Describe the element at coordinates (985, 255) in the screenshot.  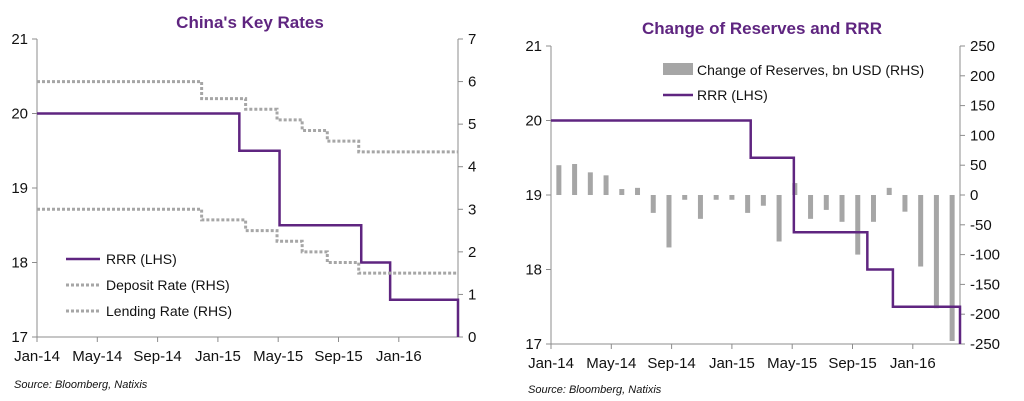
I see `chart-1-right-tick-label: -100` at that location.